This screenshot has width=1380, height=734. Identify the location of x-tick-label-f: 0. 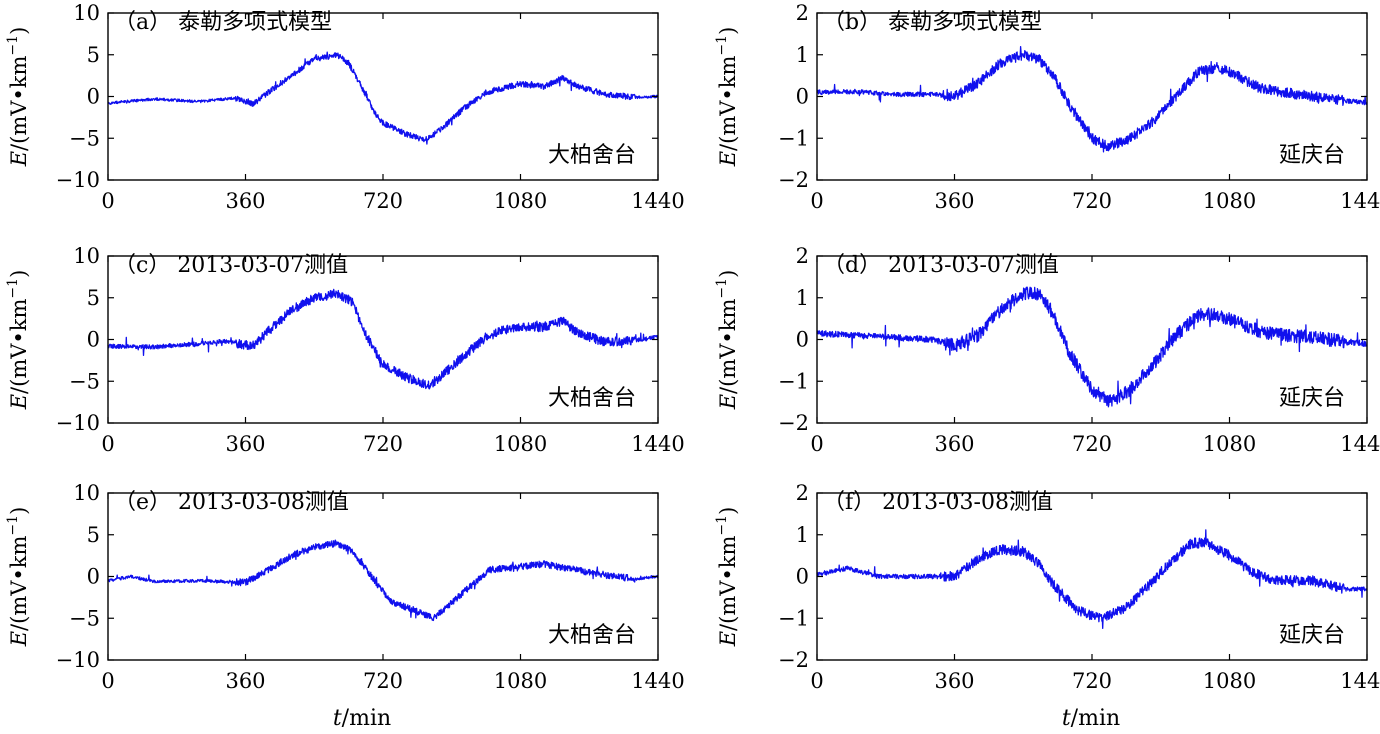
(816, 681).